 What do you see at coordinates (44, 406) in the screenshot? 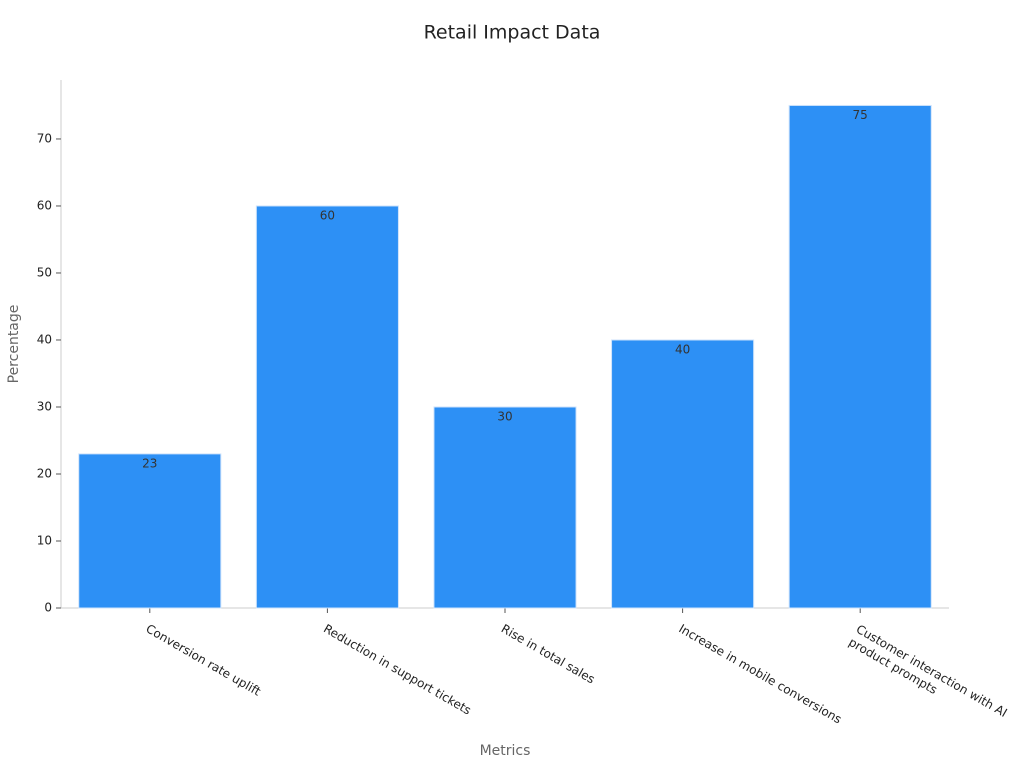
I see `y-tick-label: 30` at bounding box center [44, 406].